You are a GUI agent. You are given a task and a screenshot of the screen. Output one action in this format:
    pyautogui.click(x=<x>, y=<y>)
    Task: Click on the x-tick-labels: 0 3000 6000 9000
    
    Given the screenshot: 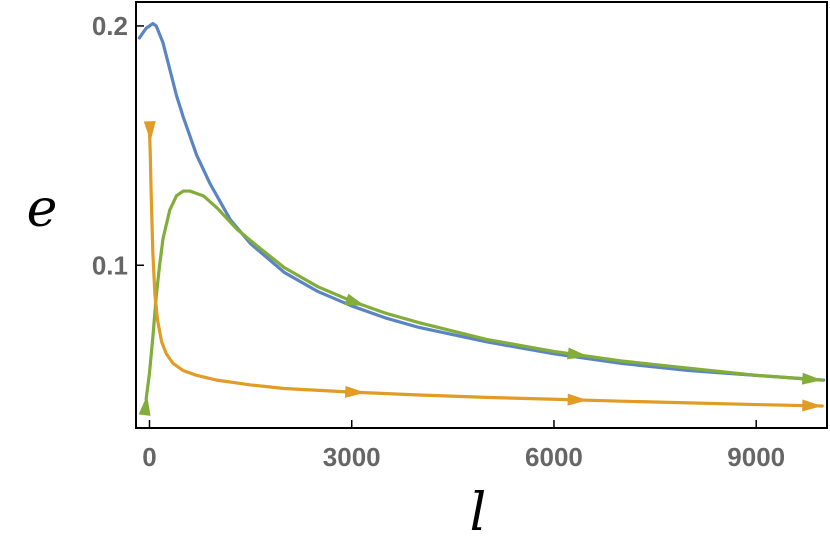 What is the action you would take?
    pyautogui.click(x=463, y=457)
    